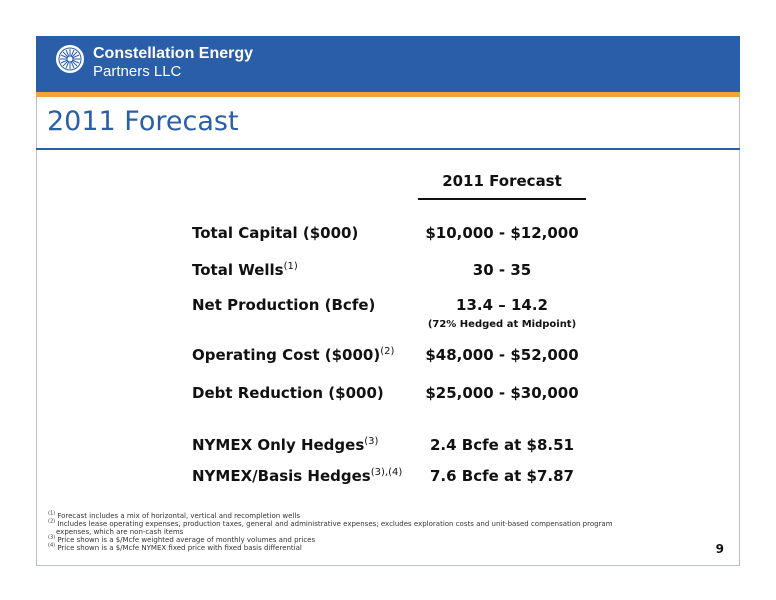  Describe the element at coordinates (388, 149) in the screenshot. I see `title-underline` at that location.